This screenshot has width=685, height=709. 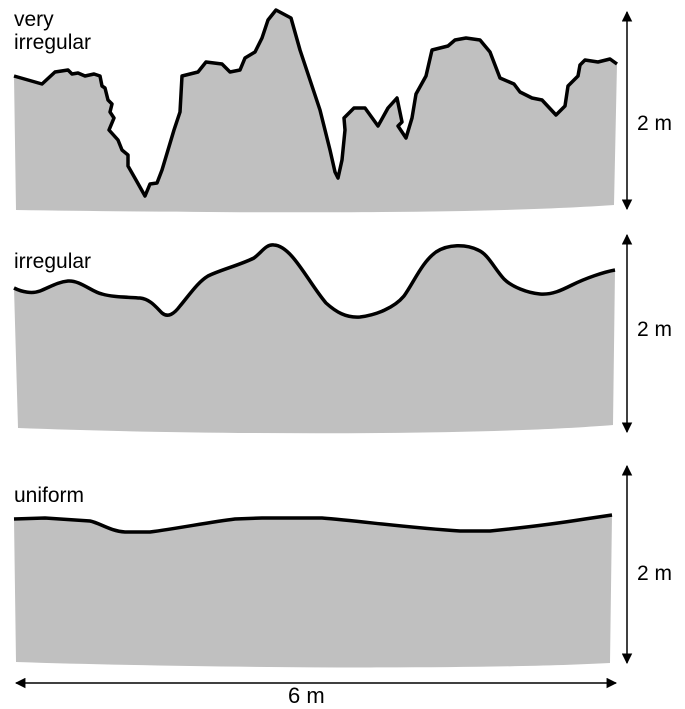 I want to click on height-label-very-irregular: 2 m, so click(x=655, y=123).